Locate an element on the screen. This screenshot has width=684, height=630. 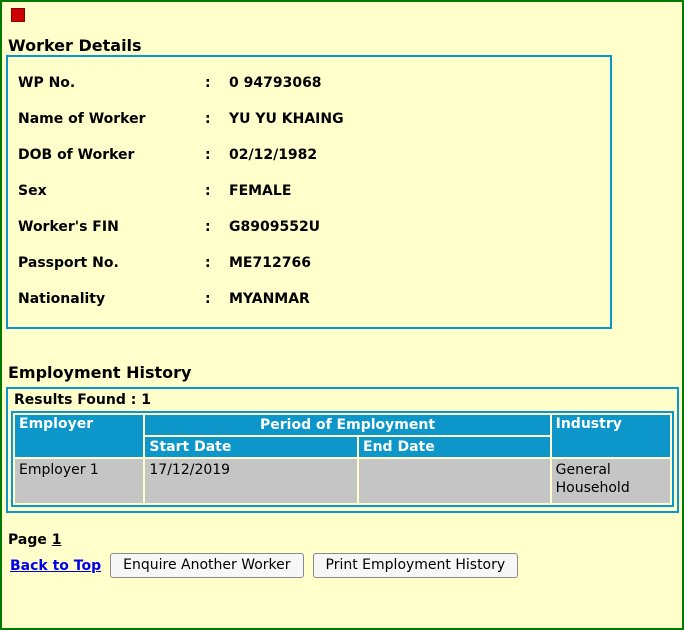
employment-history-title: Employment History is located at coordinates (100, 372).